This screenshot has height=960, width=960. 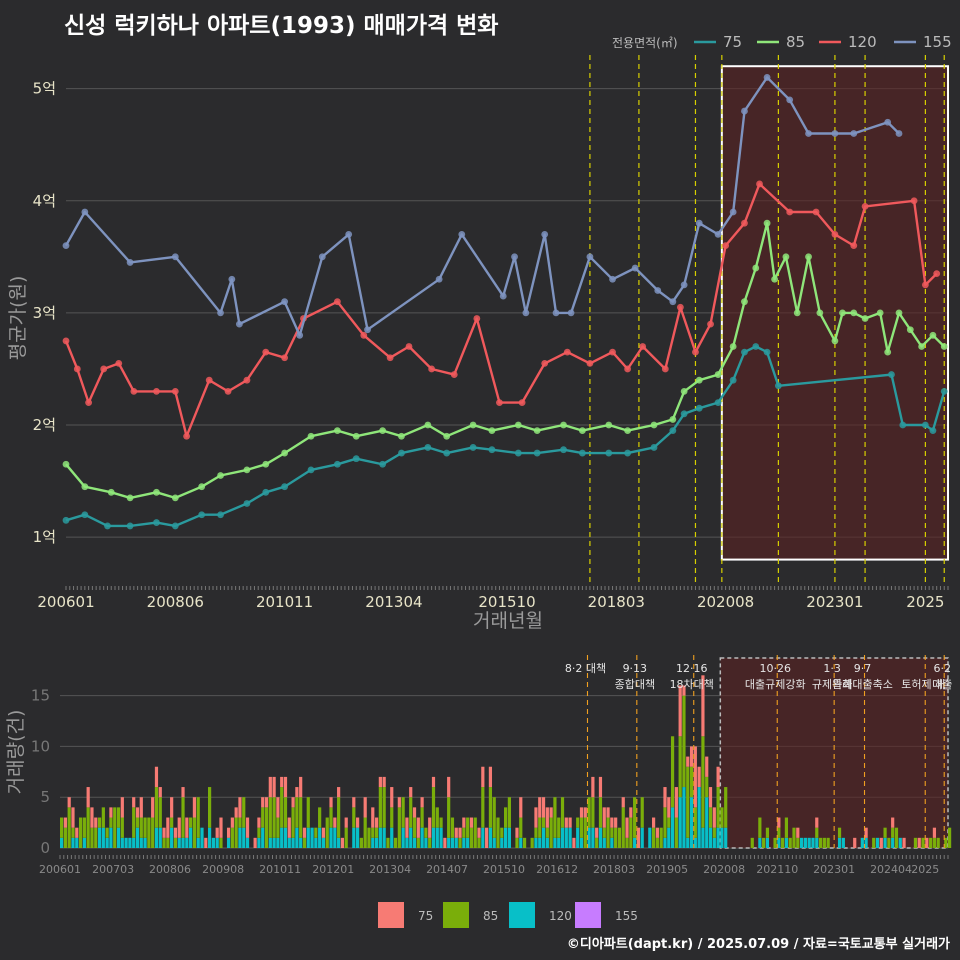 What do you see at coordinates (508, 621) in the screenshot?
I see `x-axis-label: 거래년월` at bounding box center [508, 621].